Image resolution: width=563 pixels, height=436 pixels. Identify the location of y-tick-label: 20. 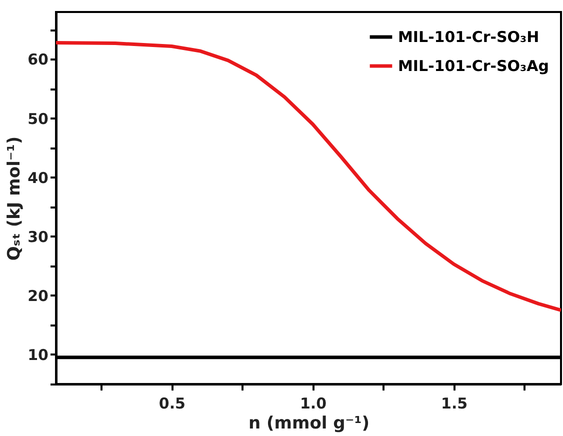
(38, 295).